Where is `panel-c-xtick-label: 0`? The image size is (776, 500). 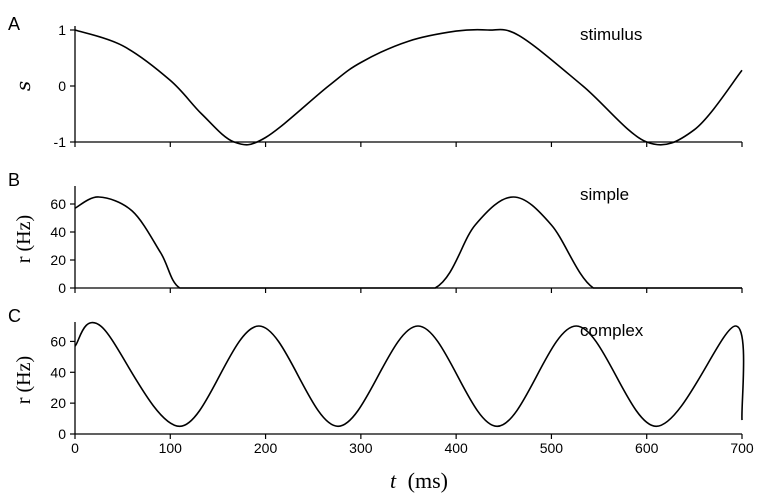
panel-c-xtick-label: 0 is located at coordinates (75, 448).